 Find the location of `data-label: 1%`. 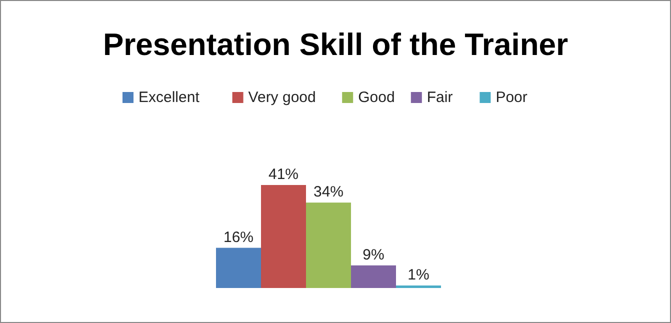

data-label: 1% is located at coordinates (419, 275).